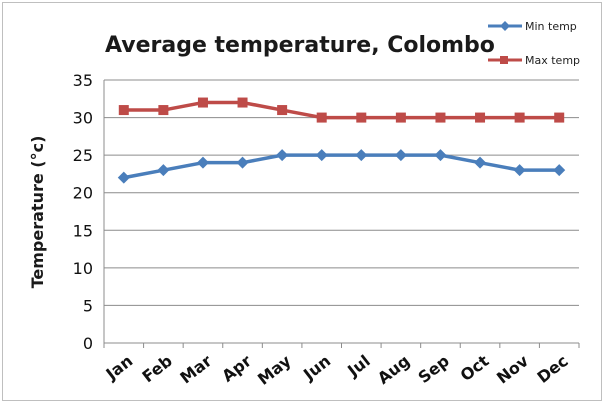  What do you see at coordinates (83, 118) in the screenshot?
I see `y-tick-label: 30` at bounding box center [83, 118].